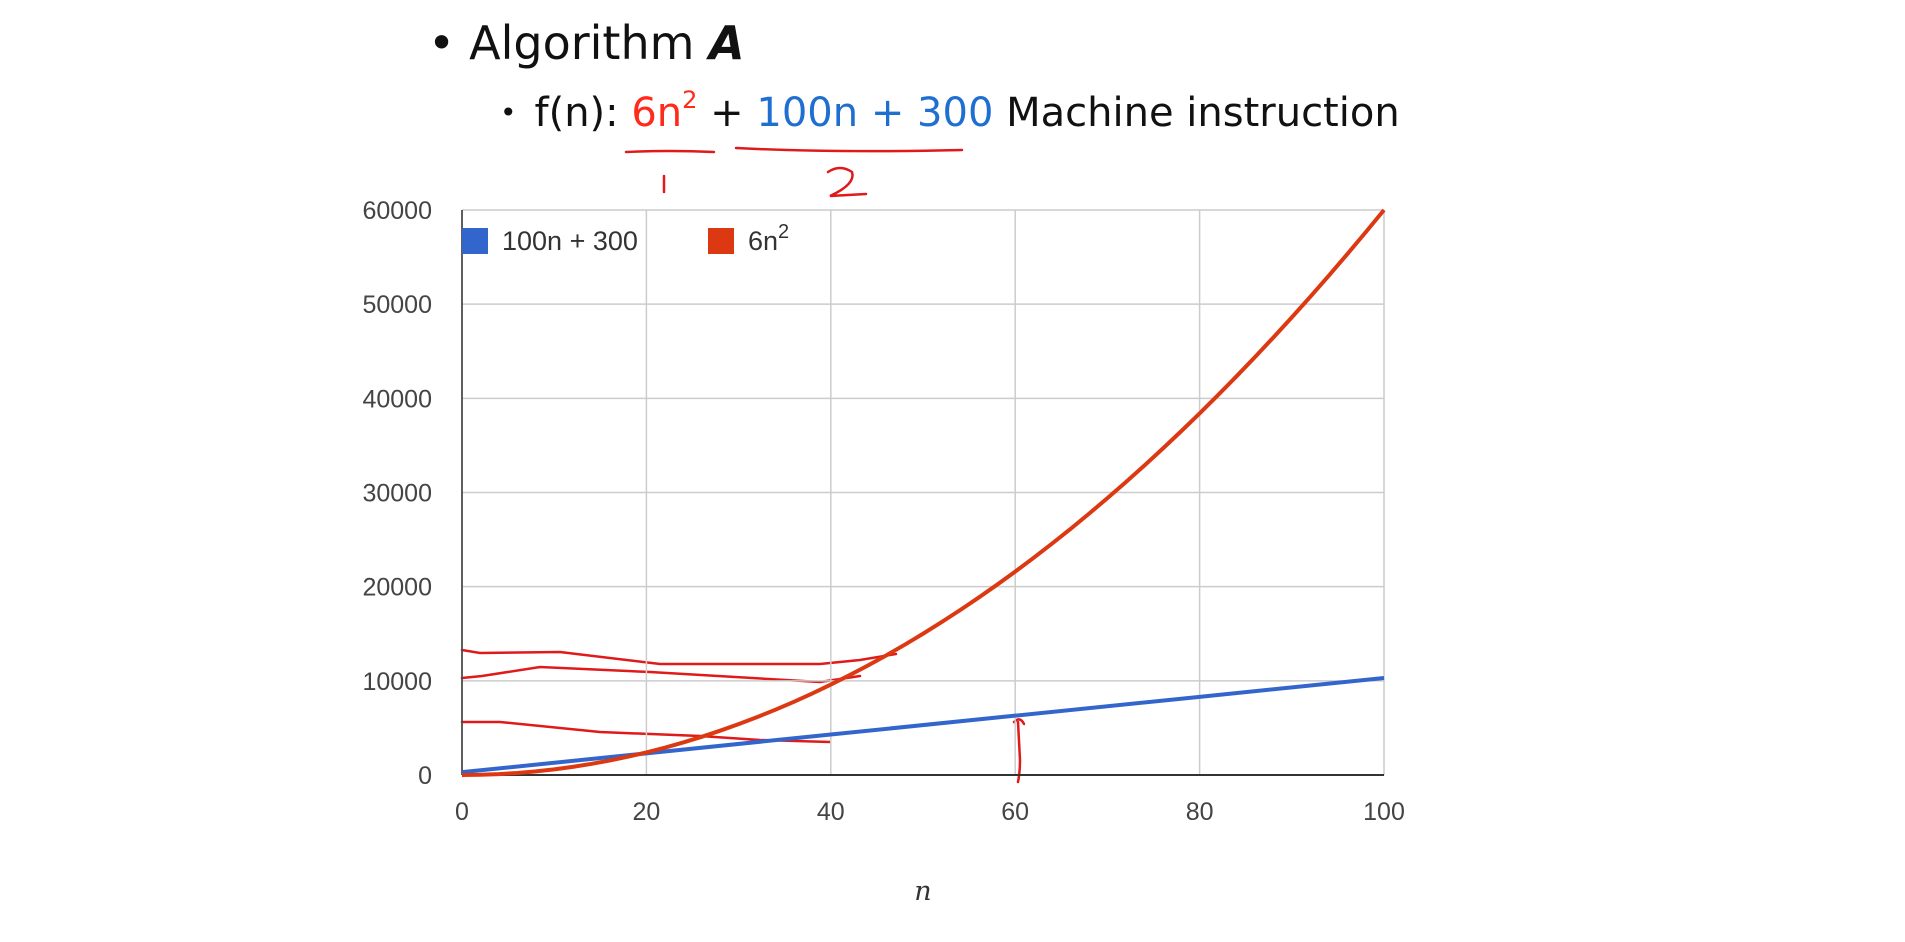  Describe the element at coordinates (397, 494) in the screenshot. I see `y-tick-label: 30000` at that location.